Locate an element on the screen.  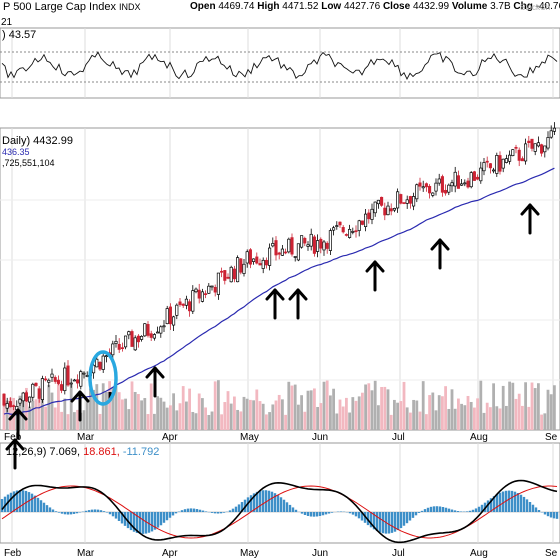
x-tick-label-bottom: May is located at coordinates (249, 553).